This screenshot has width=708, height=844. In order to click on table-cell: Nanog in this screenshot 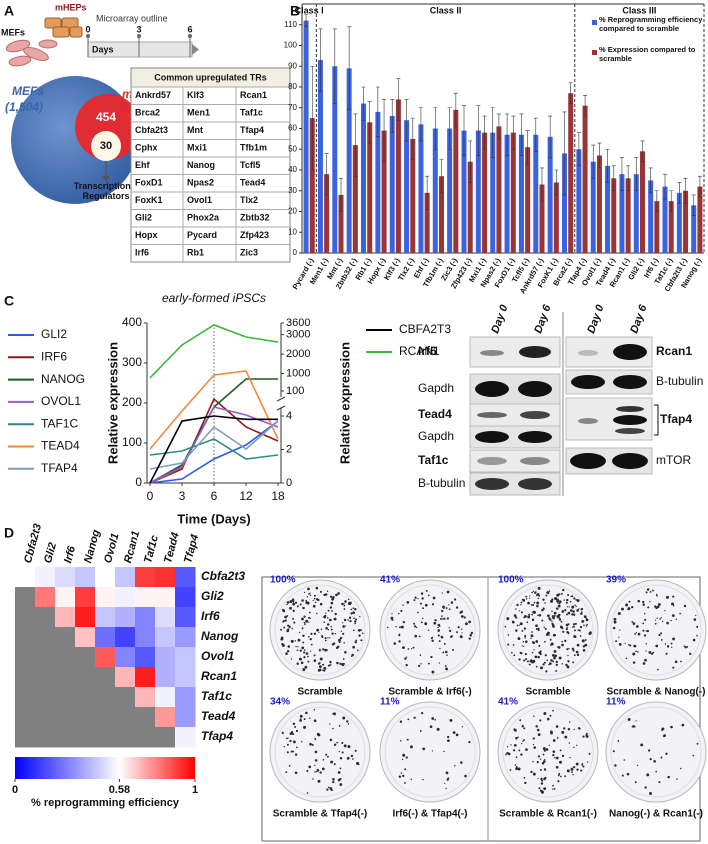, I will do `click(201, 165)`.